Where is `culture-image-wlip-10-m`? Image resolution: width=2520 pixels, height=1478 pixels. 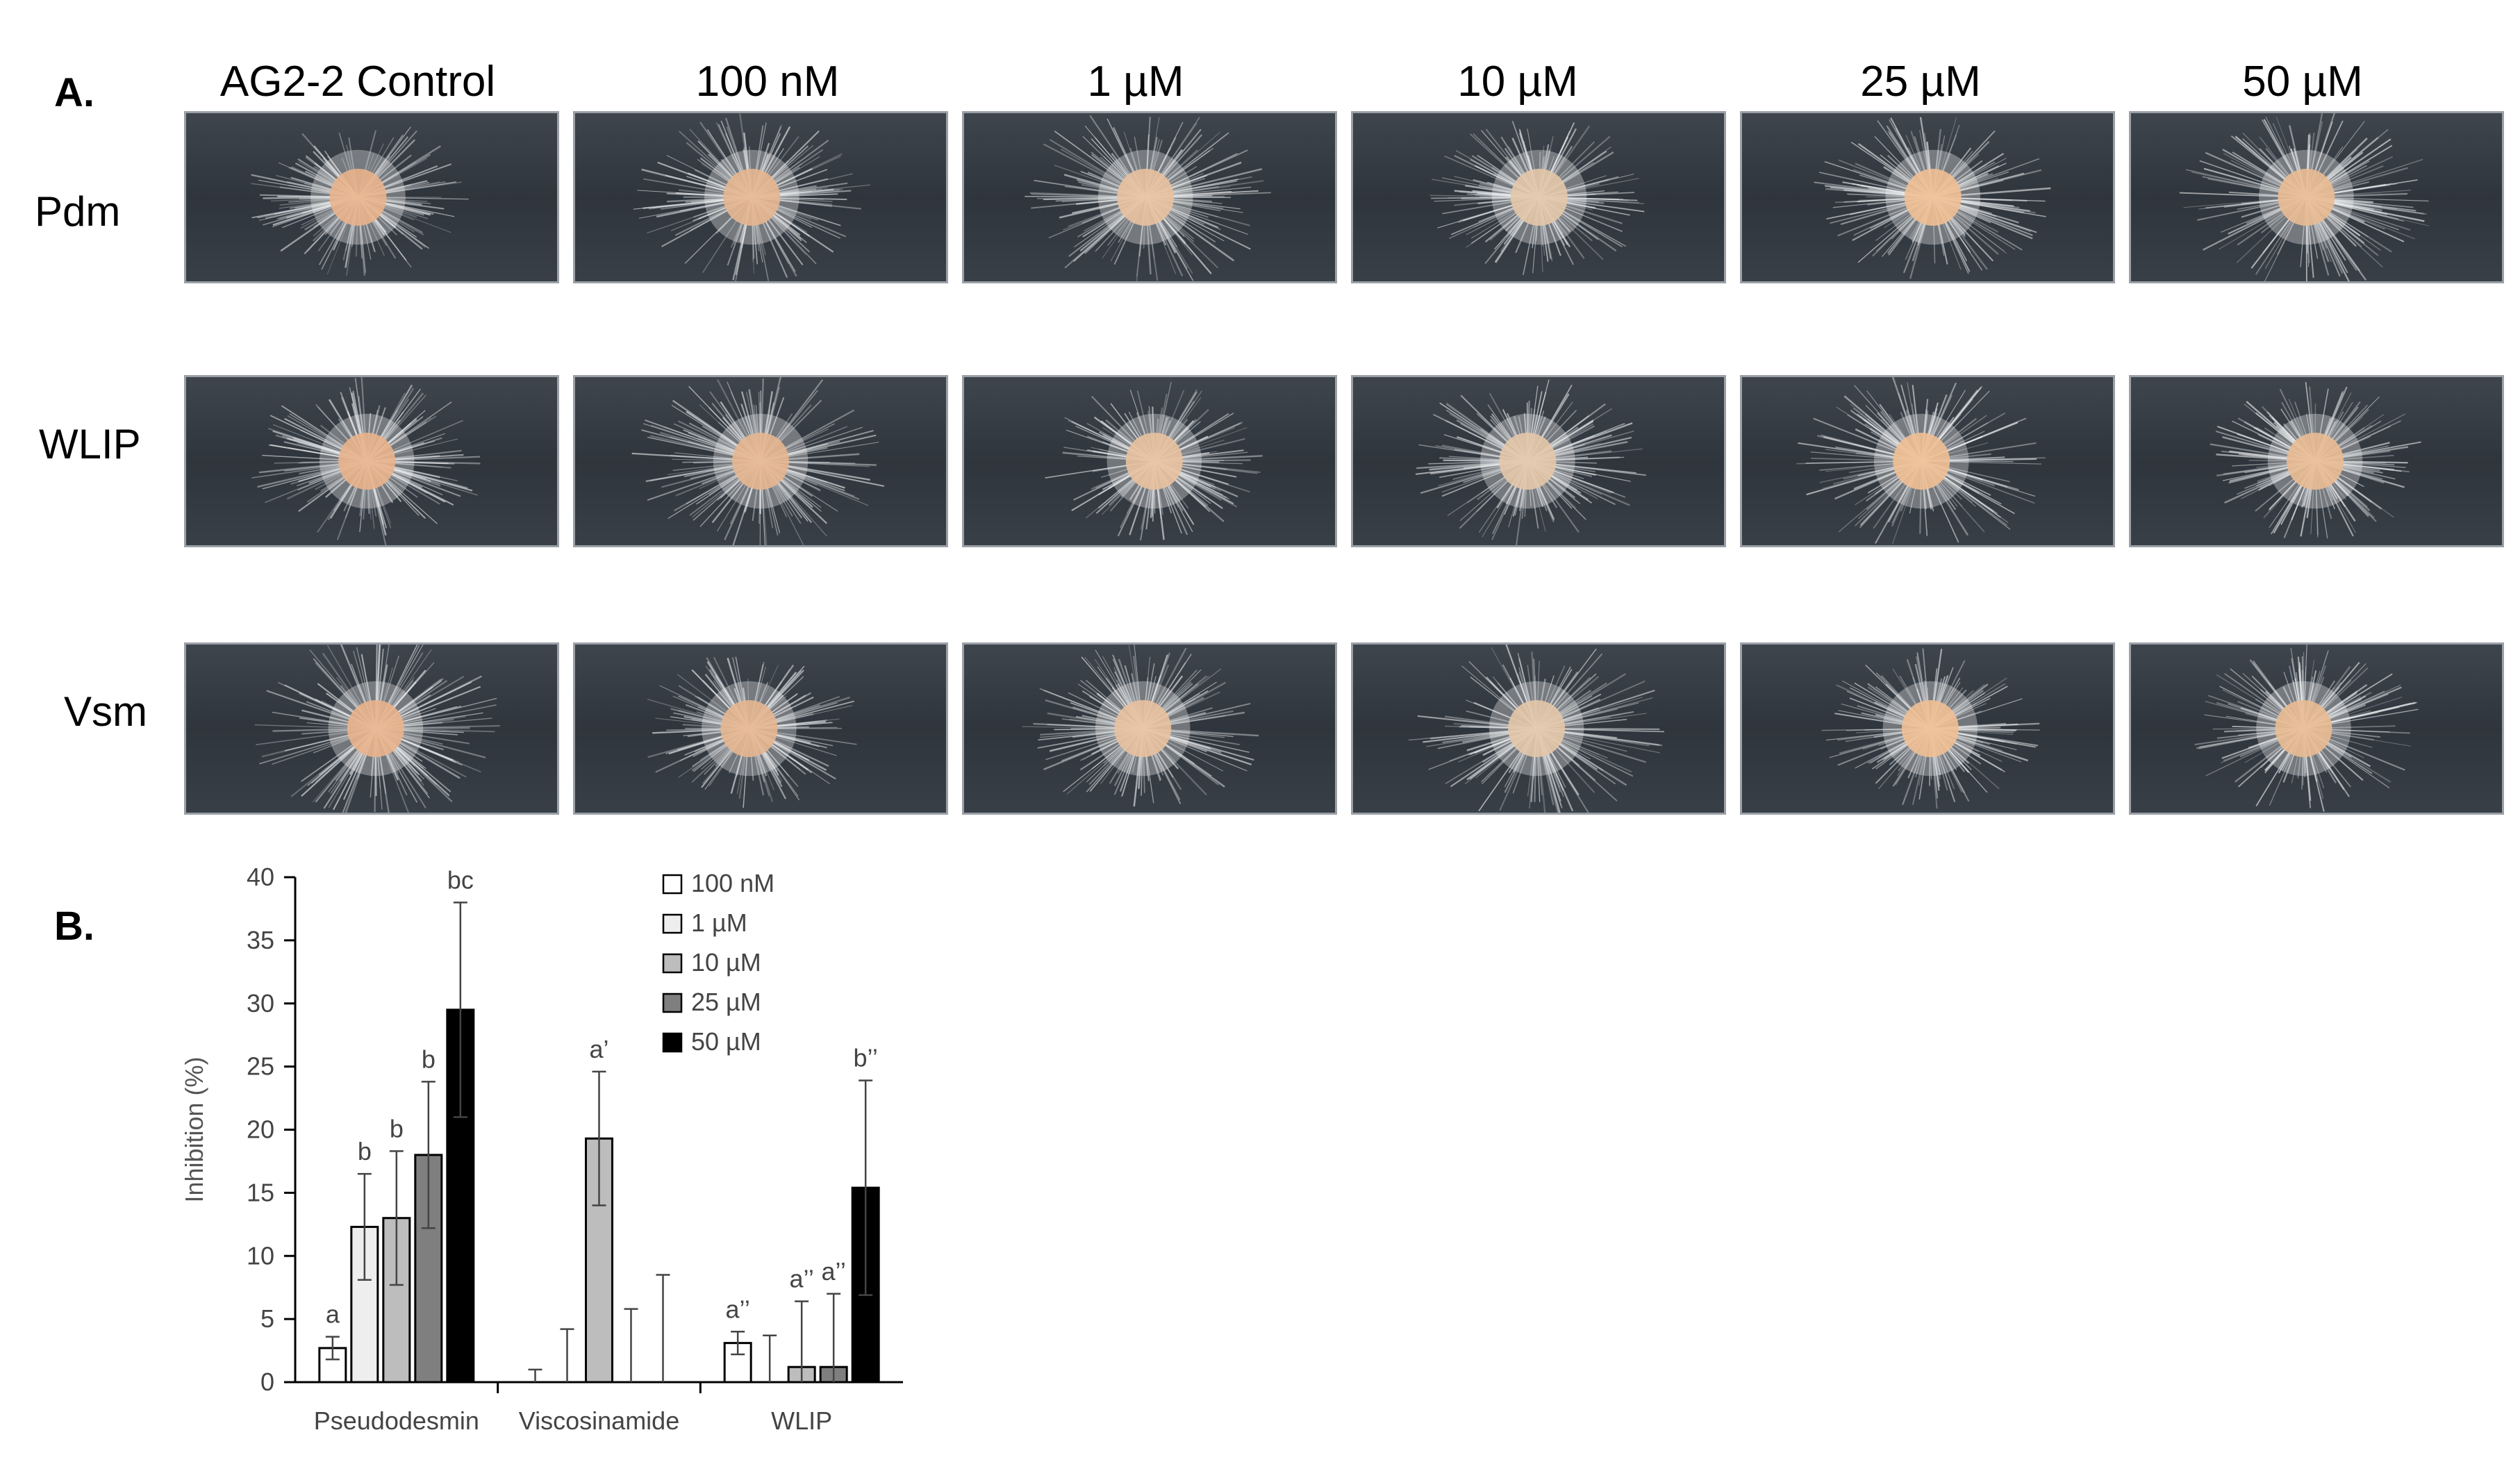
culture-image-wlip-10-m is located at coordinates (1538, 461).